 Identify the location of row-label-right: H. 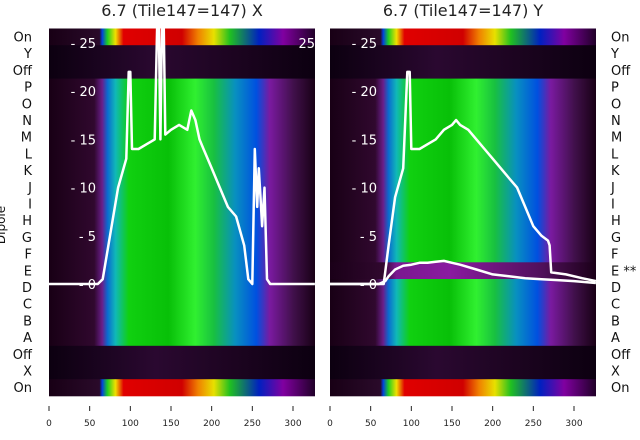
(616, 221).